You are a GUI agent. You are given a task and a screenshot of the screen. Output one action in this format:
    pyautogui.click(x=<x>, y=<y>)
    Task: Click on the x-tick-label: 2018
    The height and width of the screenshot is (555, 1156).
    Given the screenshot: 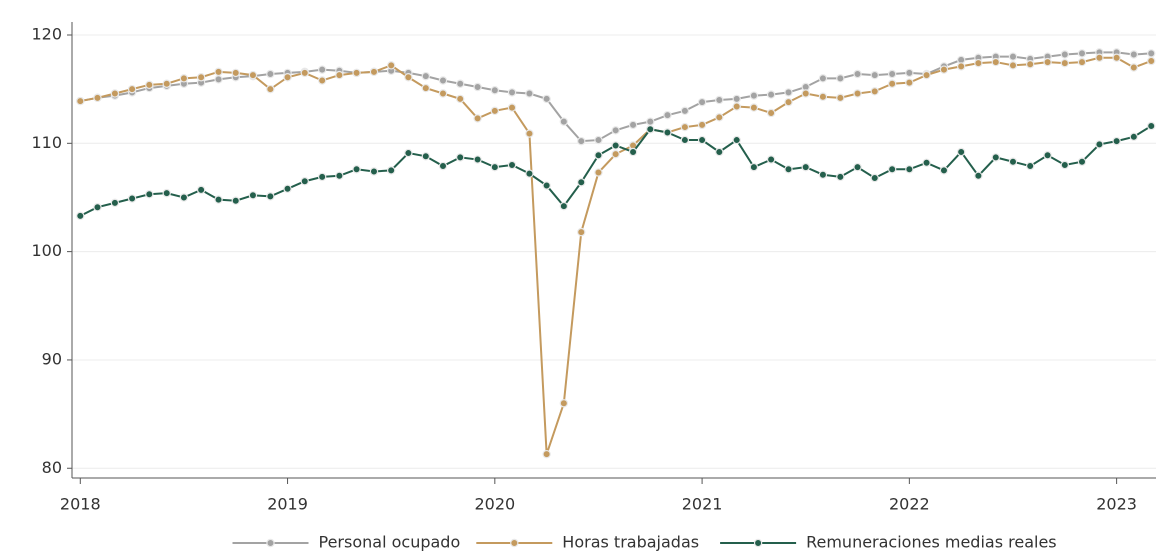 What is the action you would take?
    pyautogui.click(x=80, y=504)
    